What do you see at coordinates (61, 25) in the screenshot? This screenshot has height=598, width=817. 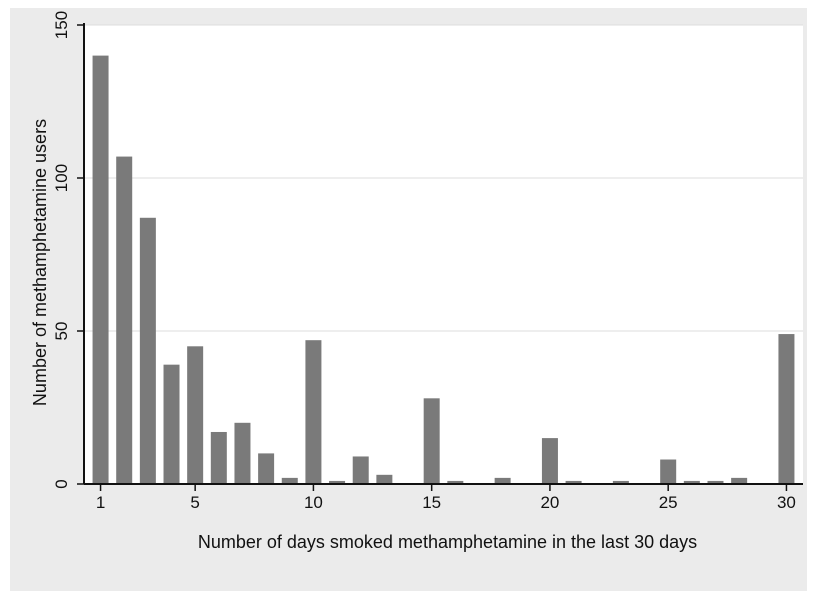 I see `y-tick-label-150: 150` at bounding box center [61, 25].